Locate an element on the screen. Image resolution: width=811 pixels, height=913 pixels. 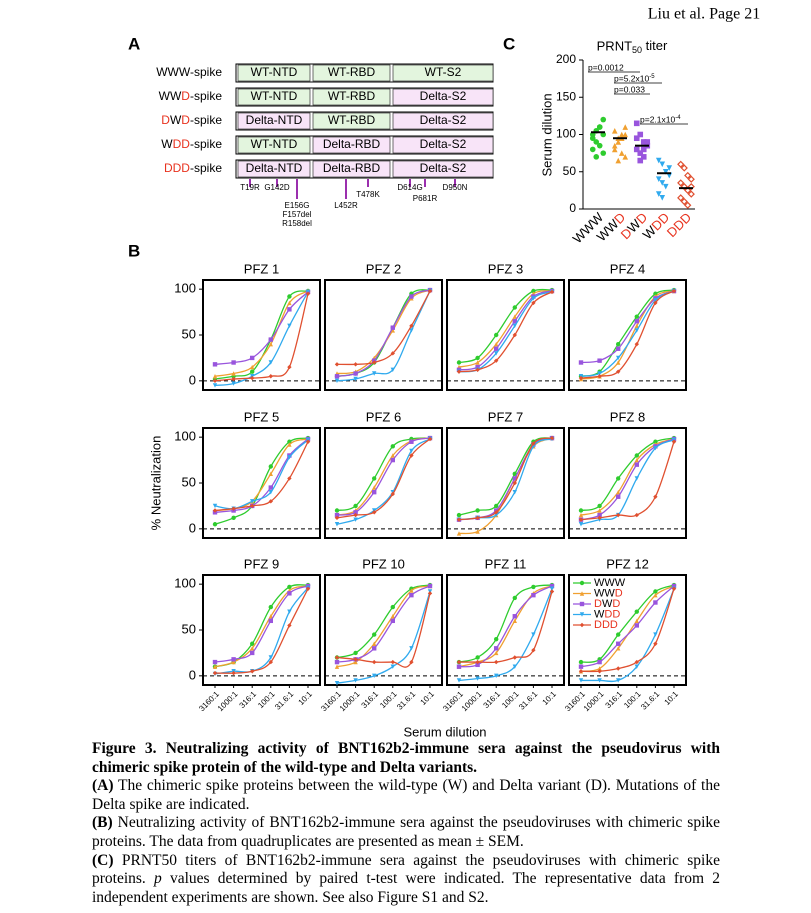
mutation-label: D950N is located at coordinates (455, 187).